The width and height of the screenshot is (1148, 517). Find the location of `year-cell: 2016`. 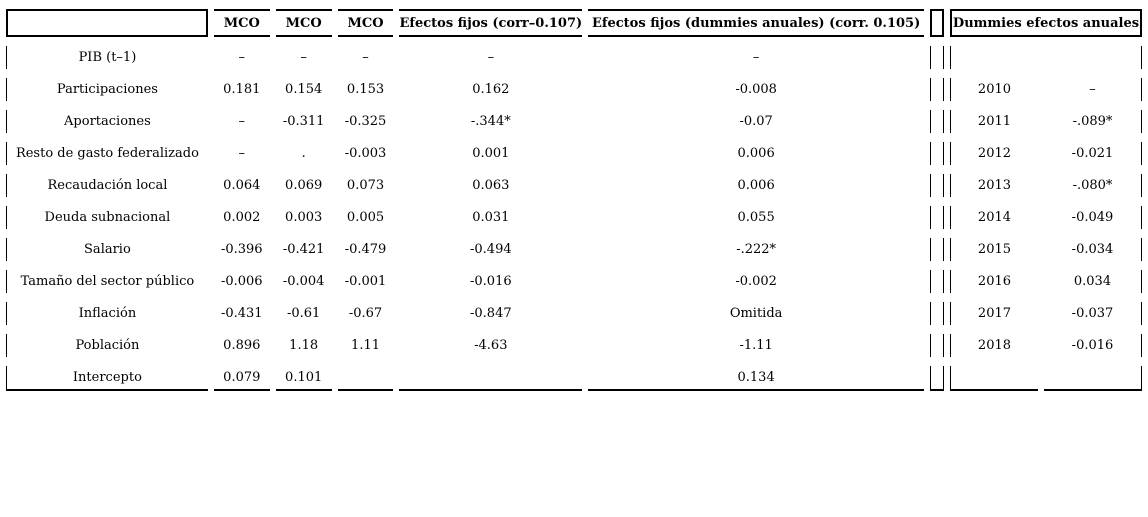

year-cell: 2016 is located at coordinates (993, 281).